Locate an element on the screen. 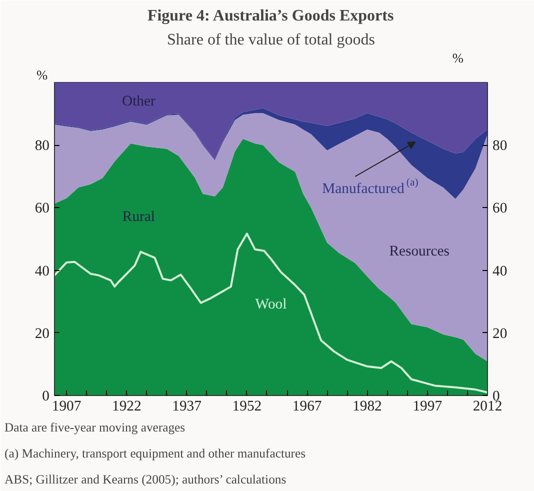 The height and width of the screenshot is (491, 534). y-tick-label: 60 is located at coordinates (42, 208).